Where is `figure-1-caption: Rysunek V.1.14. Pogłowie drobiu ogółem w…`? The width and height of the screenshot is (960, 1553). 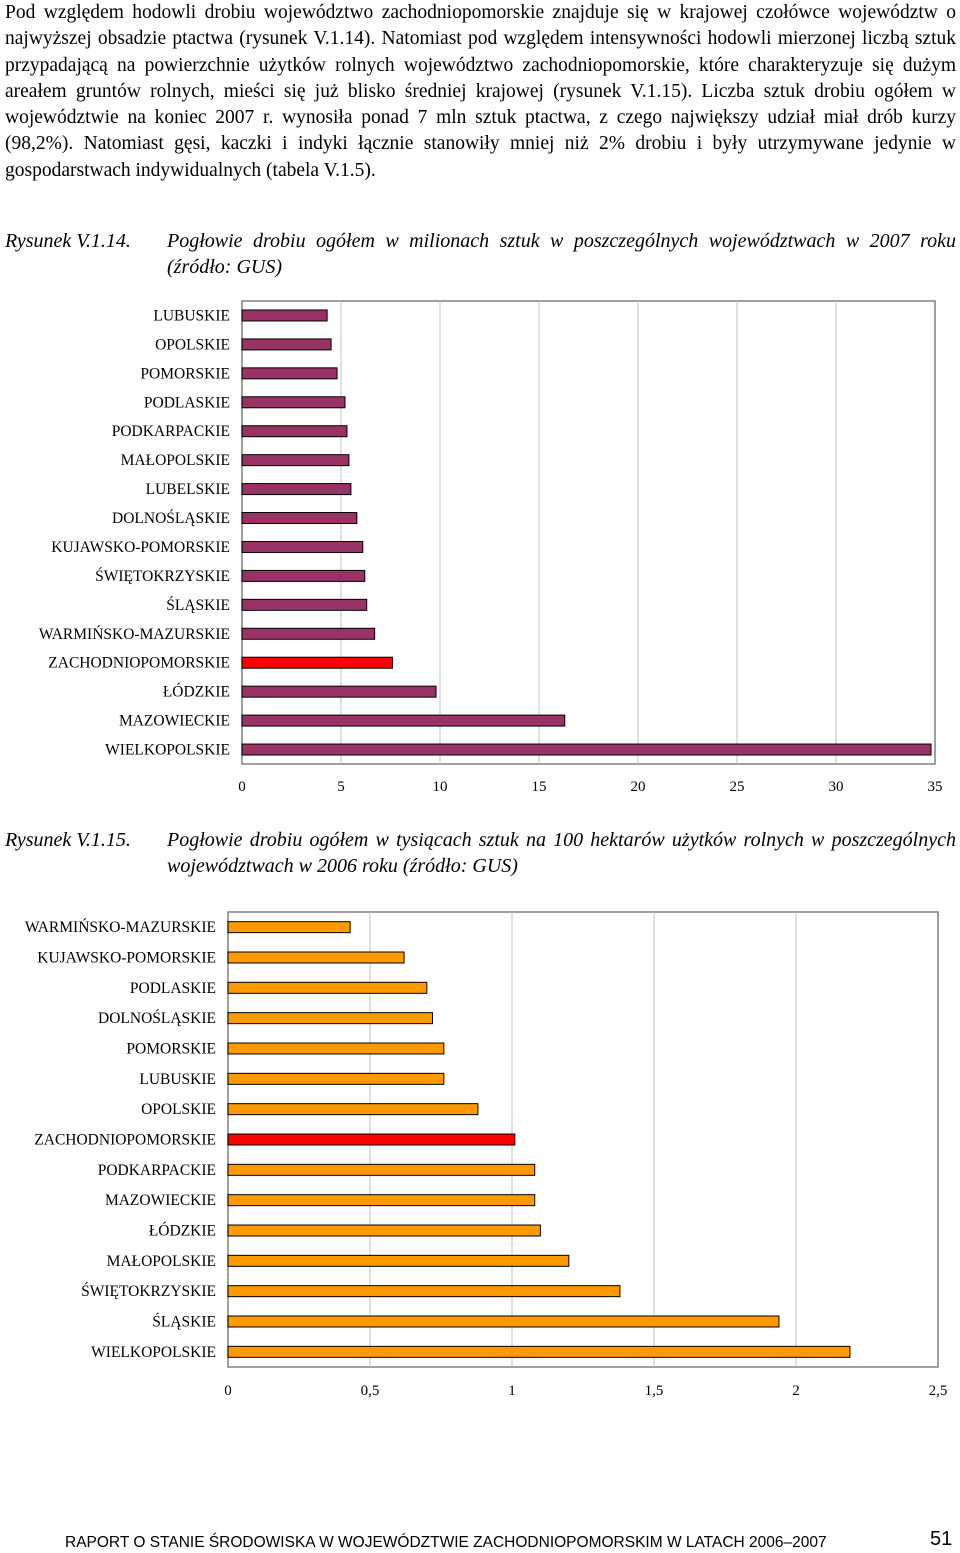
figure-1-caption: Rysunek V.1.14. Pogłowie drobiu ogółem w… is located at coordinates (480, 254).